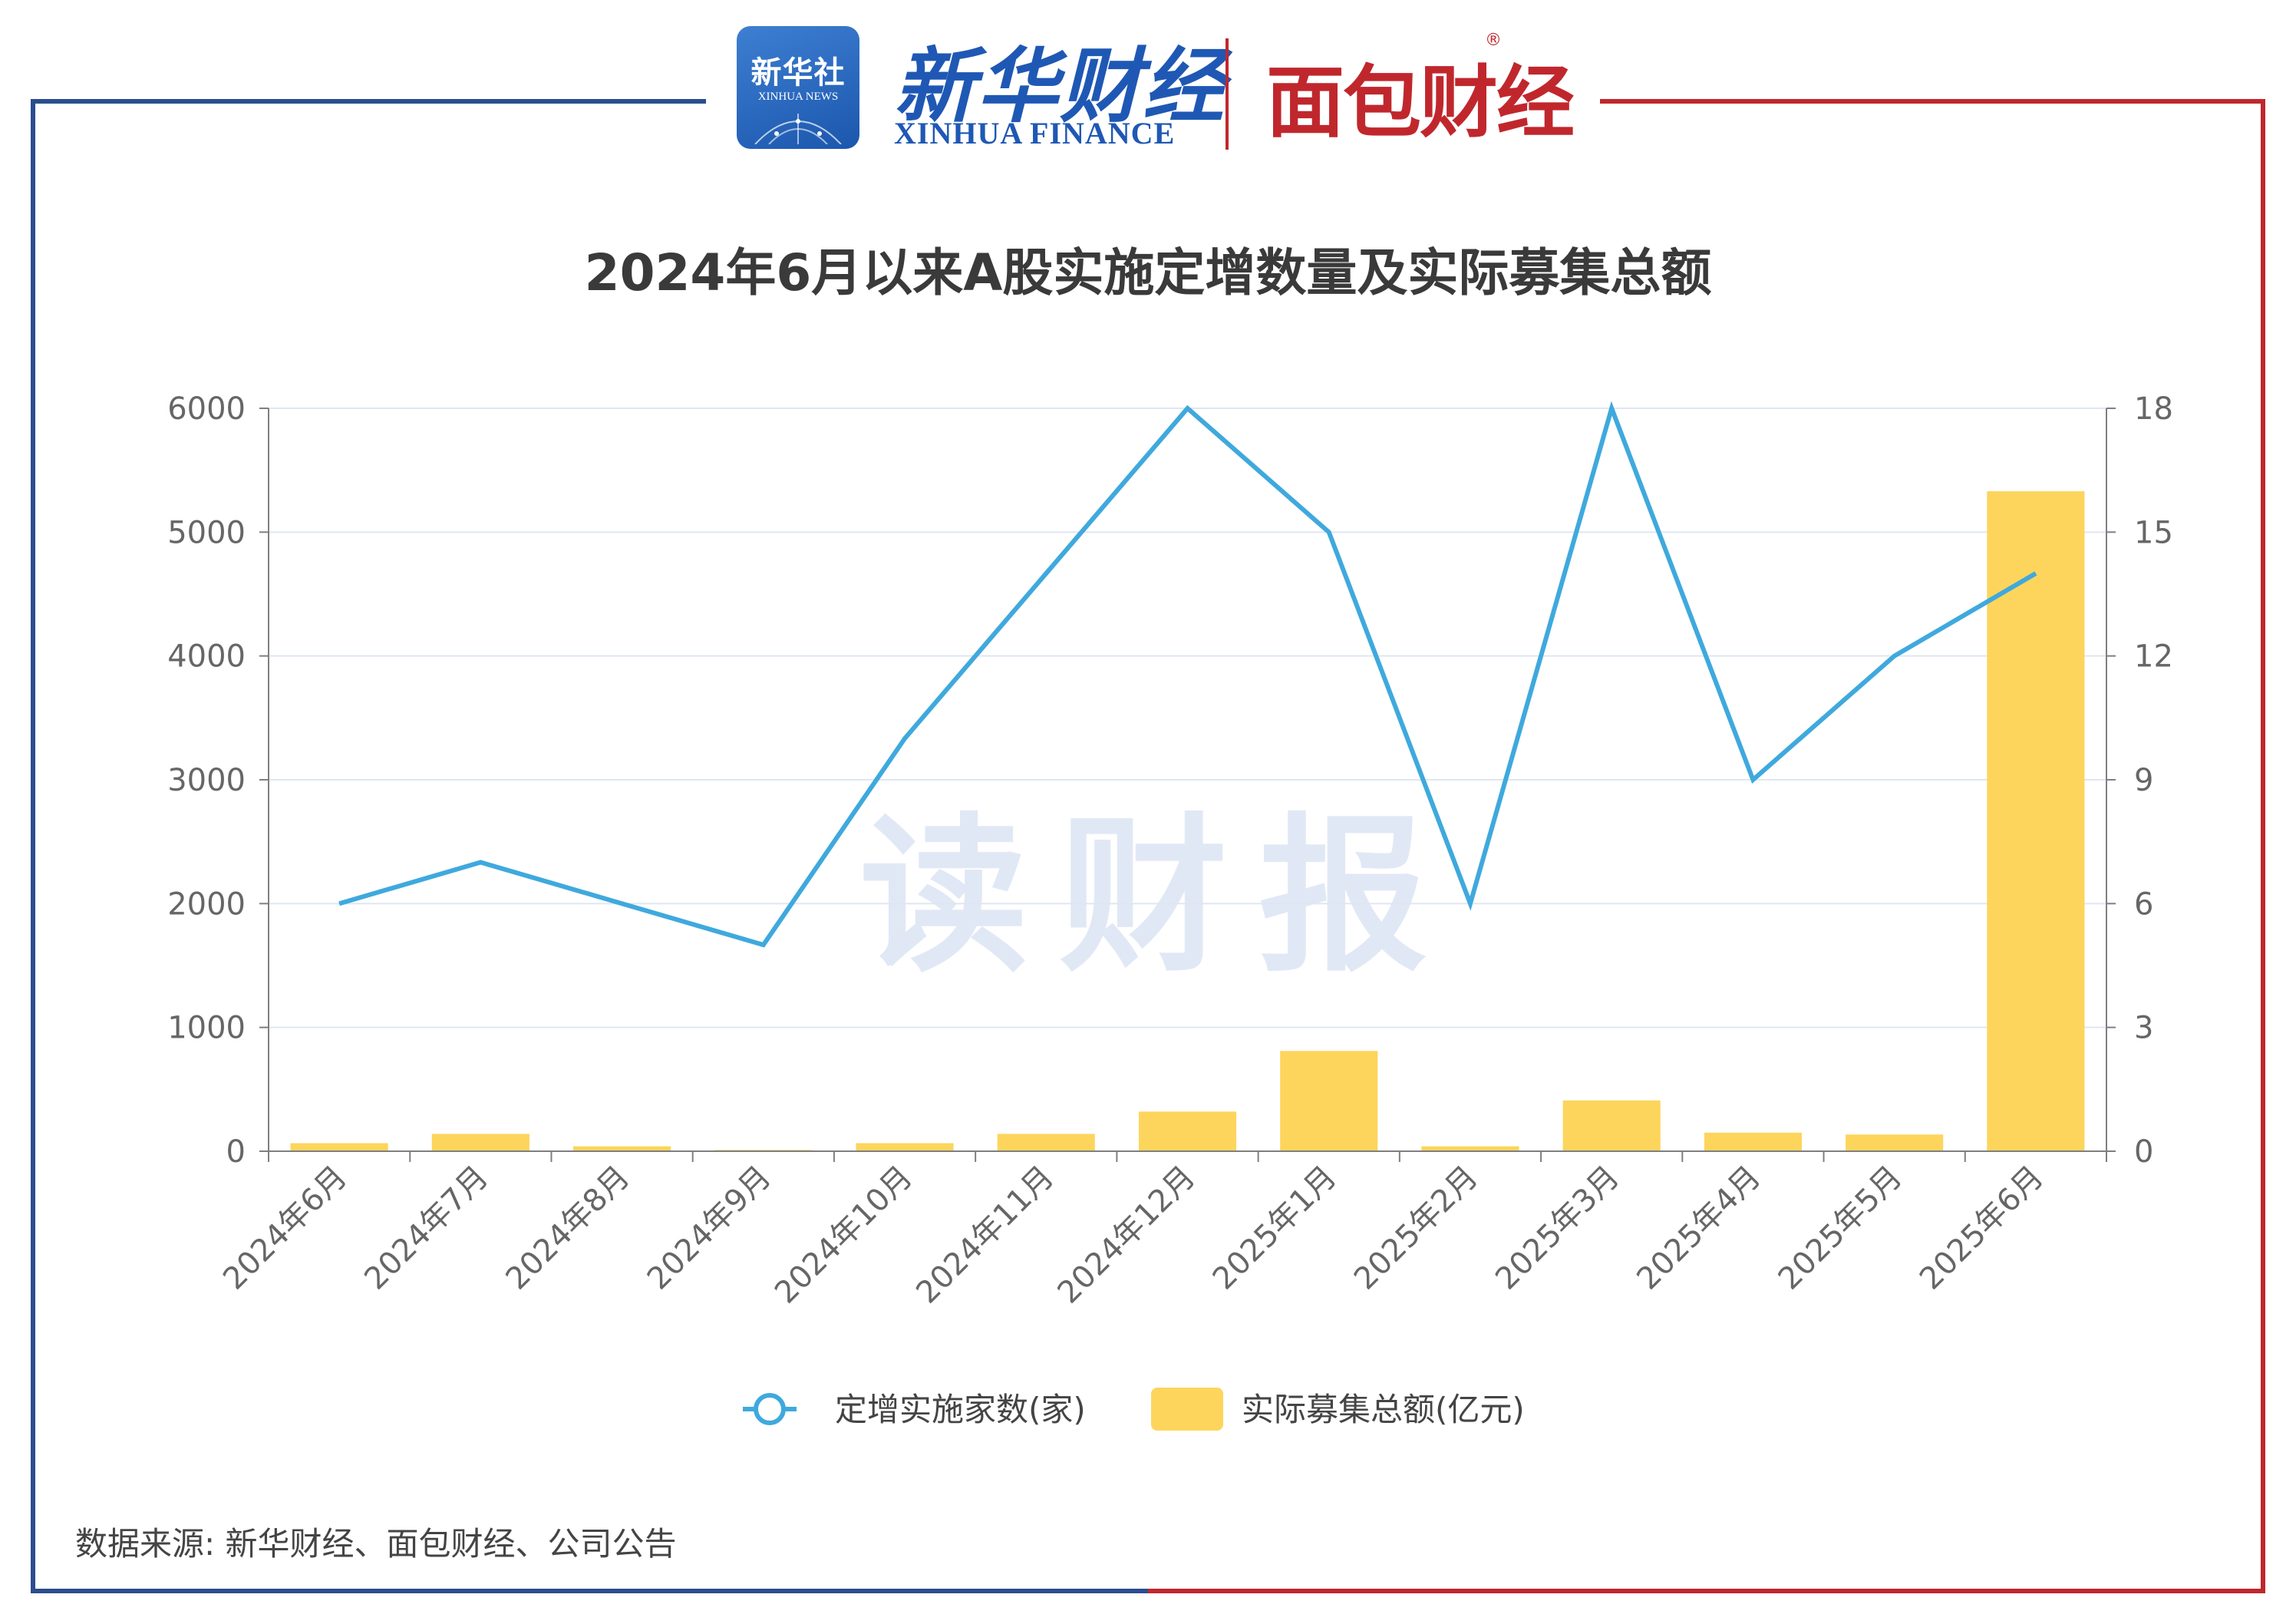 This screenshot has width=2296, height=1624. I want to click on frame-top-left, so click(368, 101).